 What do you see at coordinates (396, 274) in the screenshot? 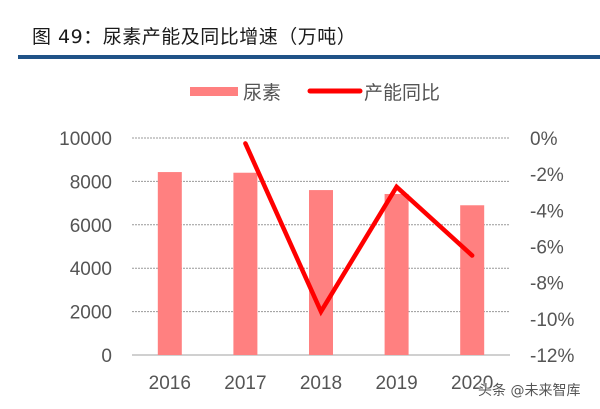
I see `bar-2019` at bounding box center [396, 274].